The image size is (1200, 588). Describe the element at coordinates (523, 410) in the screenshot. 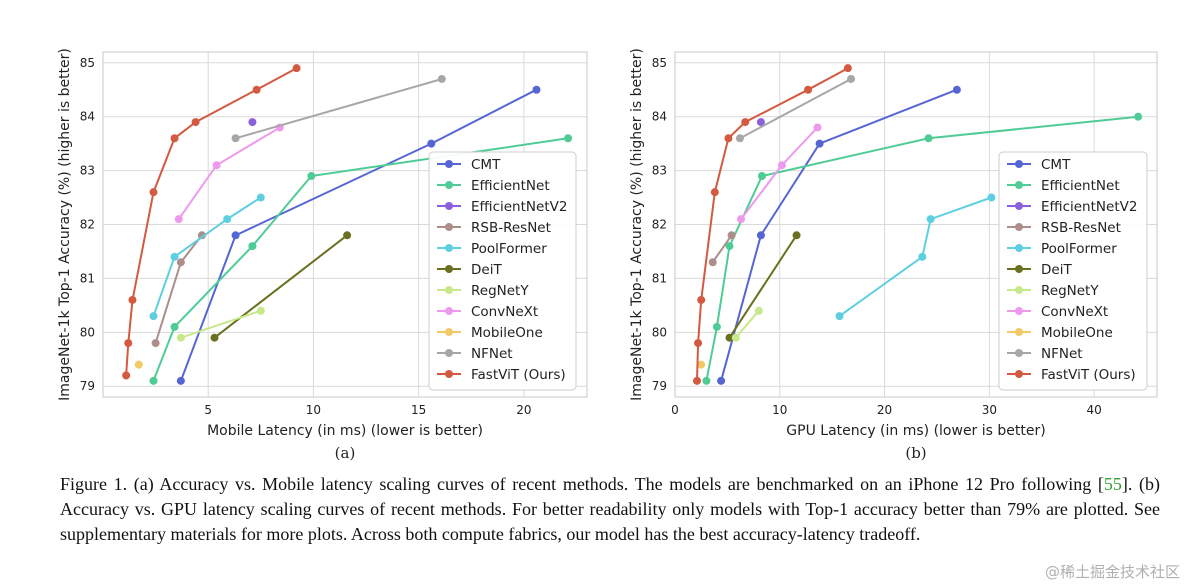

I see `x-tick-label: 20` at that location.